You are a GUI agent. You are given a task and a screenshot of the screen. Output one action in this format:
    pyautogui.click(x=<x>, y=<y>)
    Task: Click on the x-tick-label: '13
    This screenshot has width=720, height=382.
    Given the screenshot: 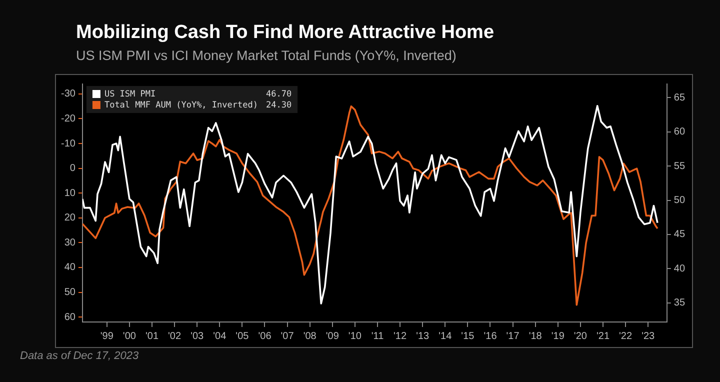 What is the action you would take?
    pyautogui.click(x=423, y=336)
    